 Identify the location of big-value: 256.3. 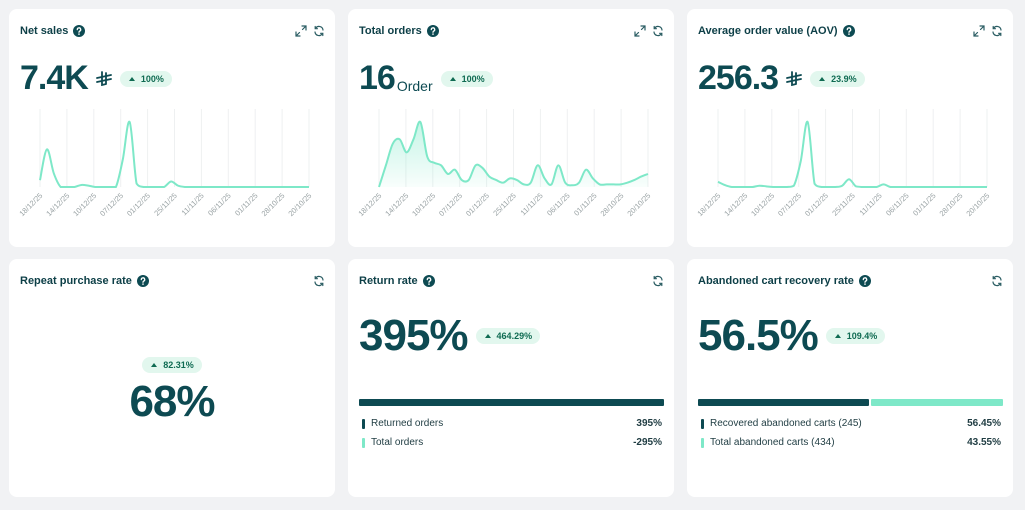
(738, 78).